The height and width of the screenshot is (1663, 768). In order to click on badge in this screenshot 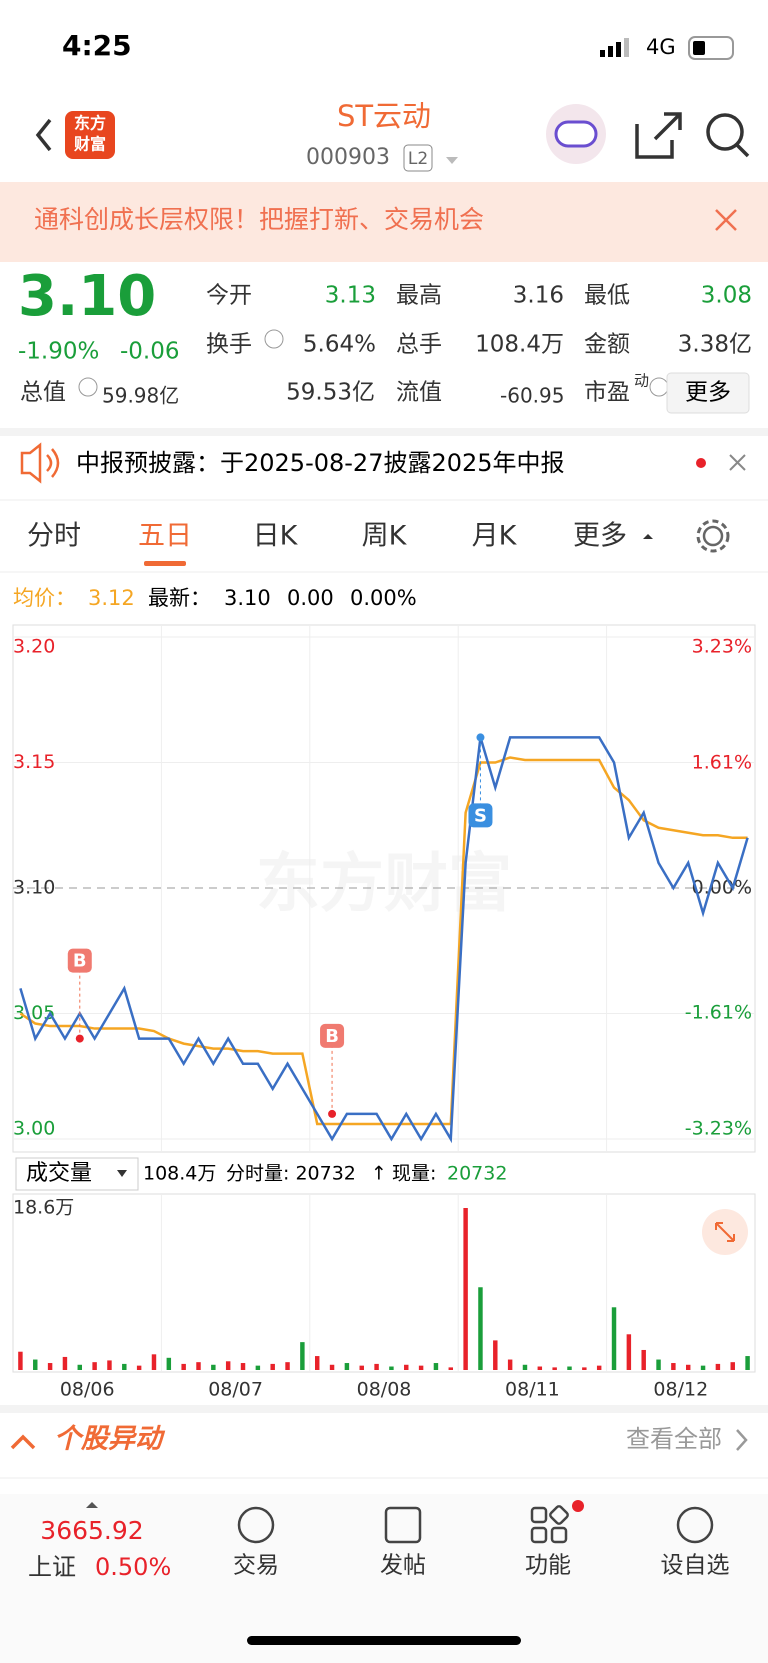, I will do `click(418, 158)`.